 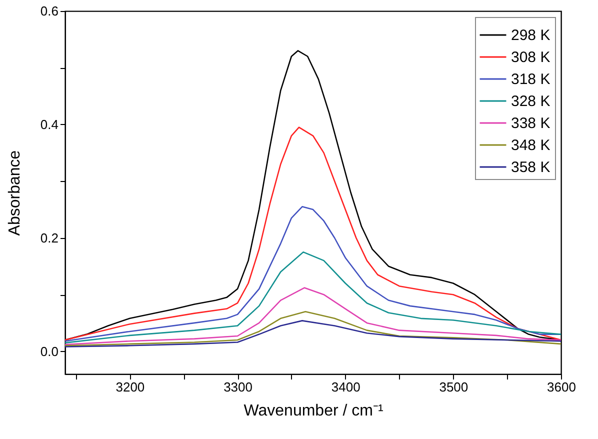 I want to click on legend-label: 348 K, so click(x=530, y=145).